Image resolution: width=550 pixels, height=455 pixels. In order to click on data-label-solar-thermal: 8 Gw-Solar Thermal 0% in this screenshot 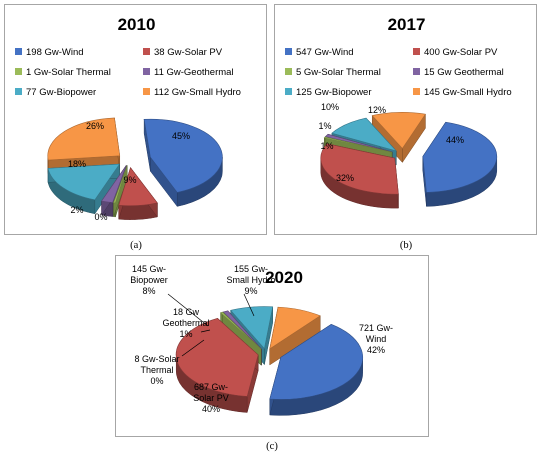, I will do `click(156, 370)`.